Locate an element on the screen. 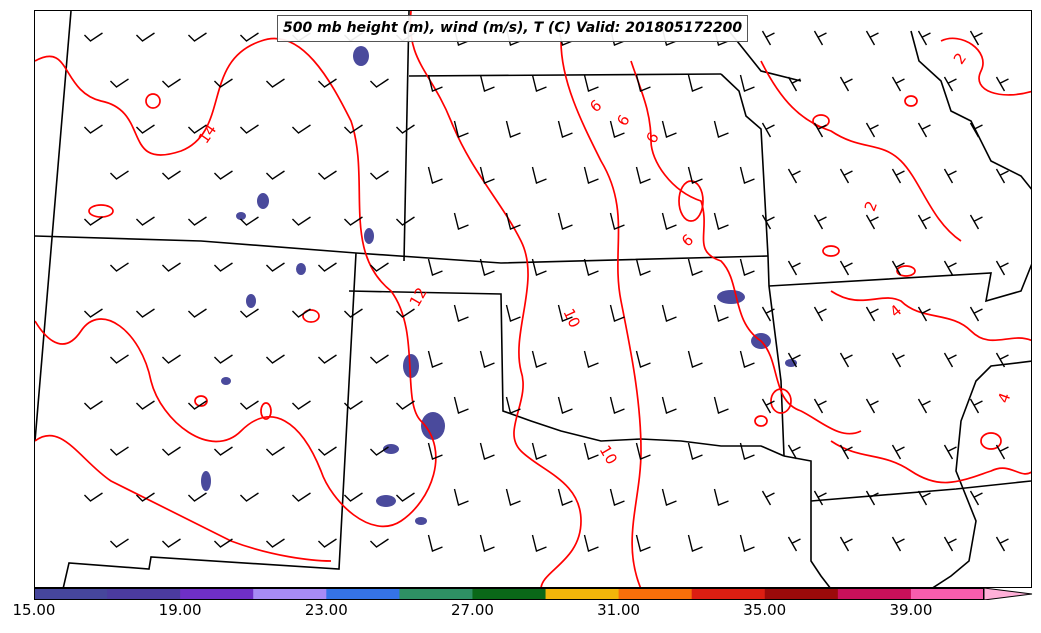  colorbar-tick-label: 39.00 is located at coordinates (911, 610).